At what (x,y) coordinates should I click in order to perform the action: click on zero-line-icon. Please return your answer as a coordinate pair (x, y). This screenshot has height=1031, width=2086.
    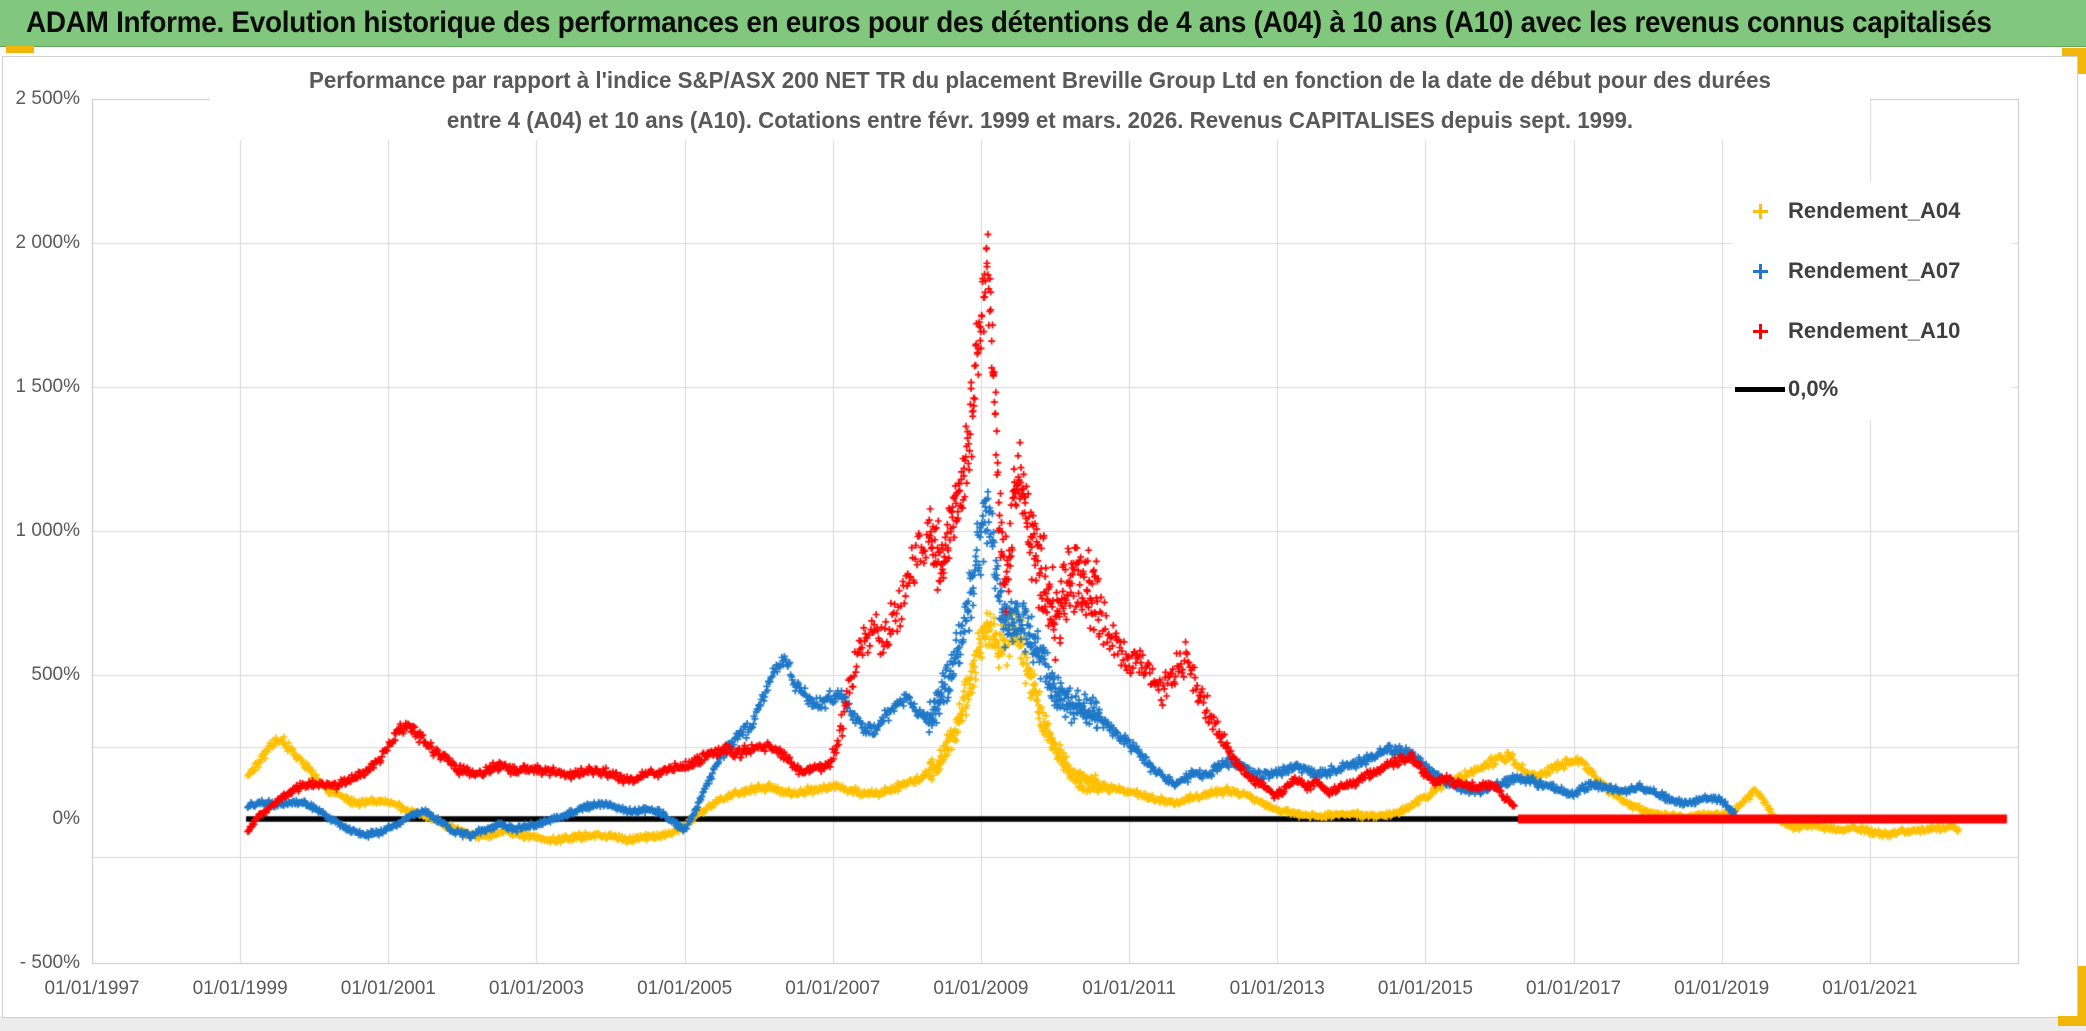
    Looking at the image, I should click on (1760, 389).